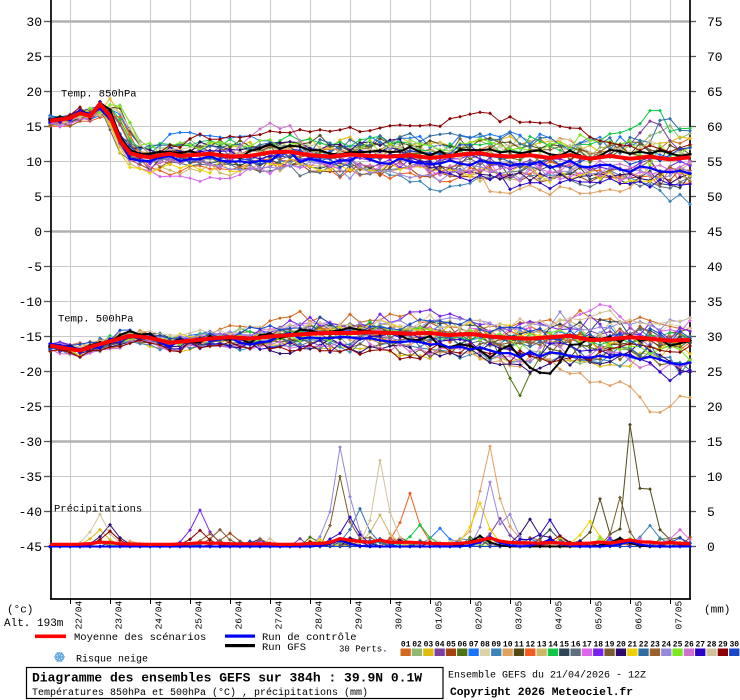  I want to click on svg-text: Alt. 193m, so click(34, 624).